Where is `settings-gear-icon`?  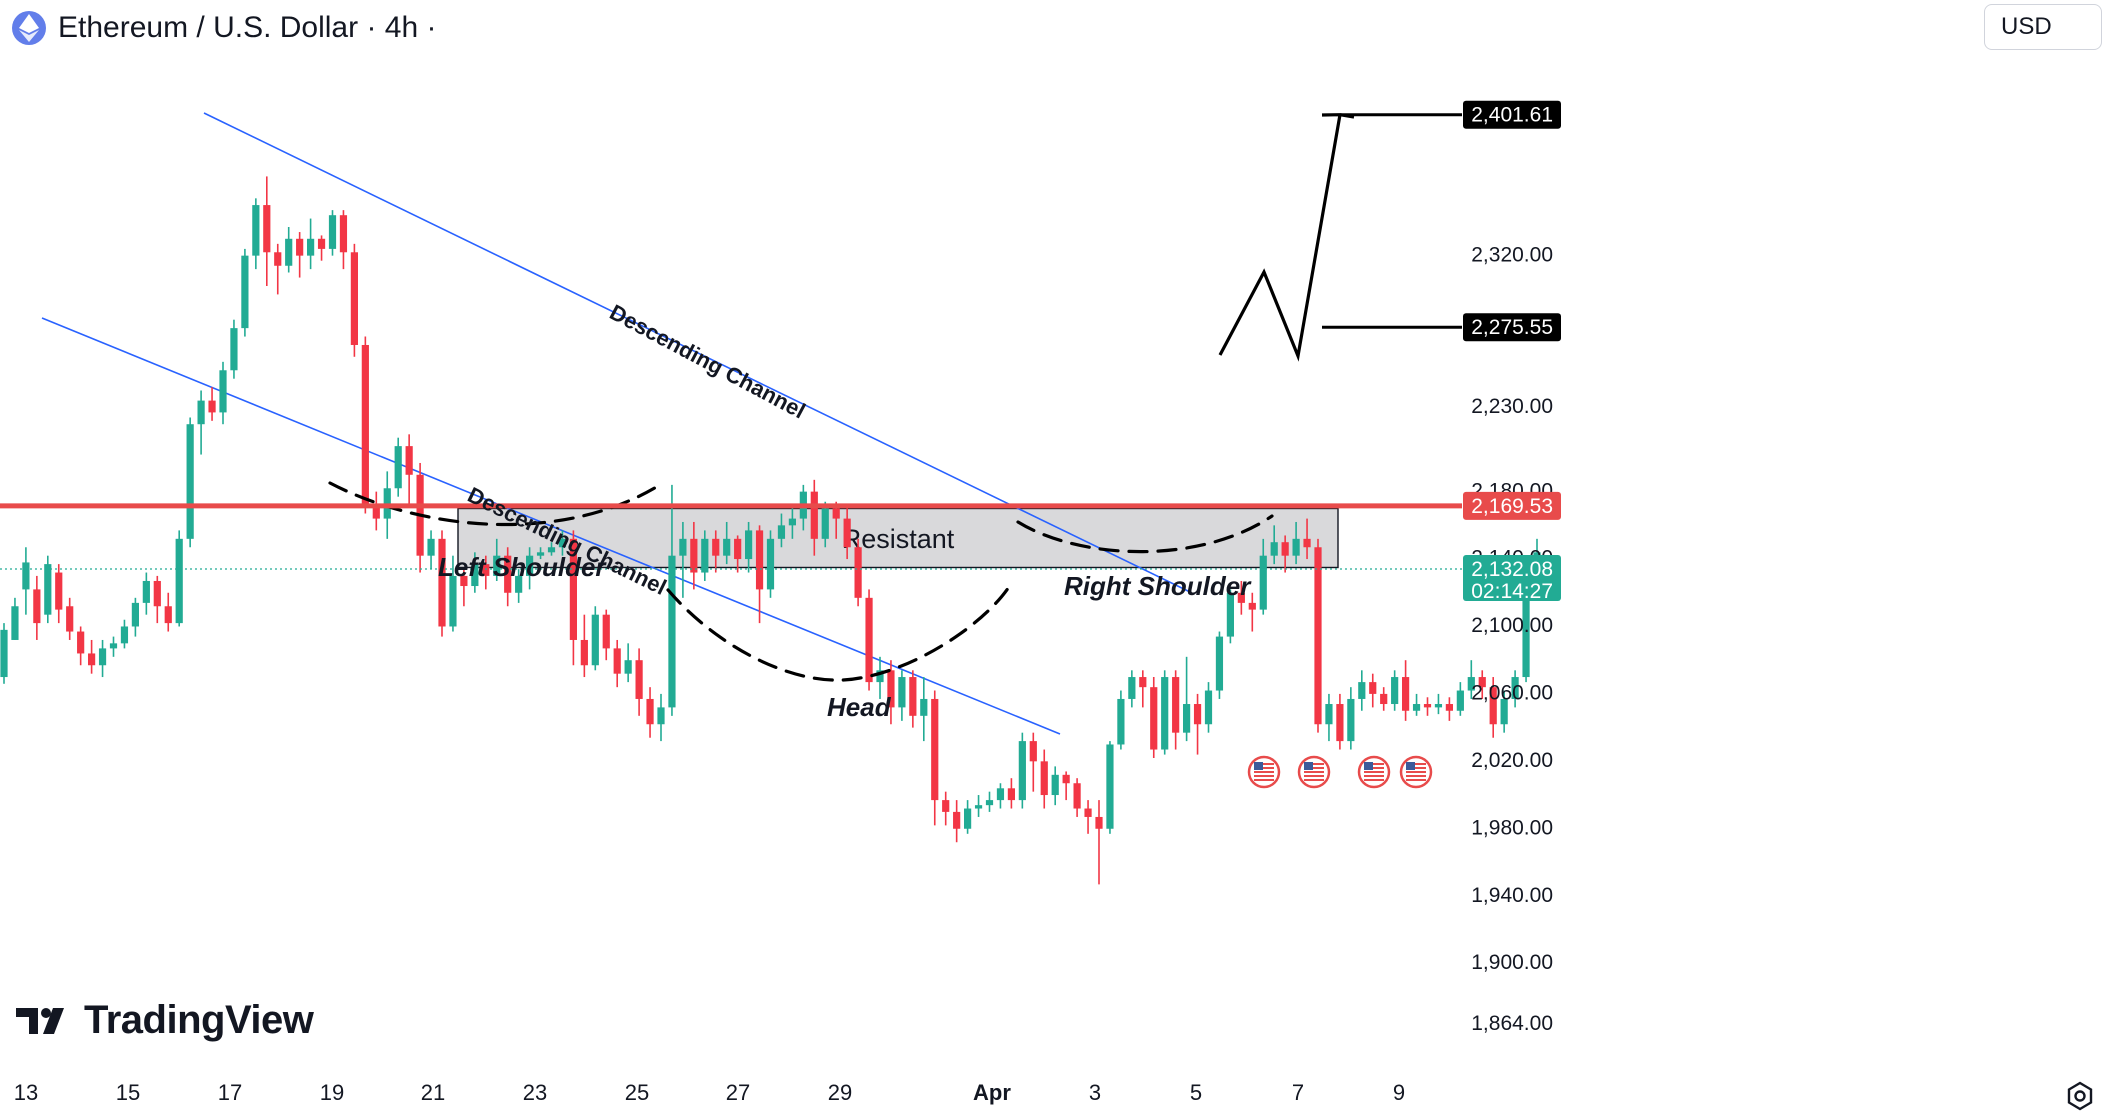 settings-gear-icon is located at coordinates (2080, 1096).